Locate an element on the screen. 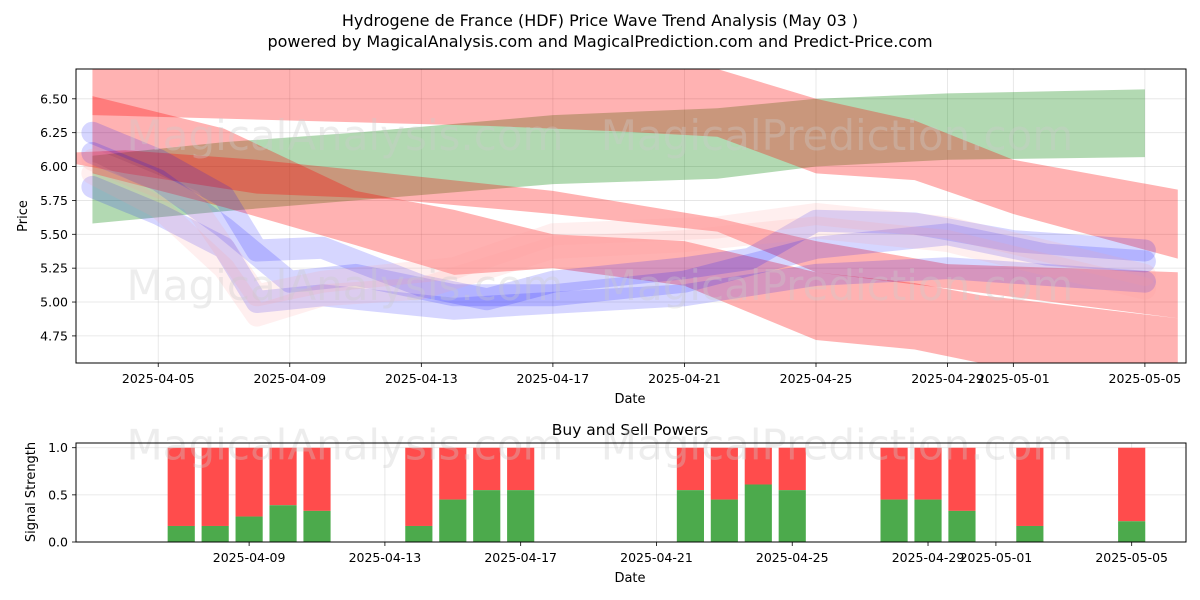  price-y-tick-label: 4.75 is located at coordinates (54, 335).